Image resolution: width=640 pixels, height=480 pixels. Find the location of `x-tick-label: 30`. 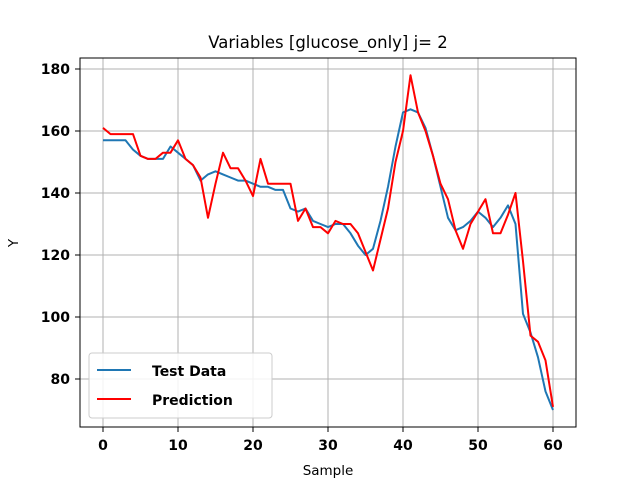

x-tick-label: 30 is located at coordinates (328, 446).